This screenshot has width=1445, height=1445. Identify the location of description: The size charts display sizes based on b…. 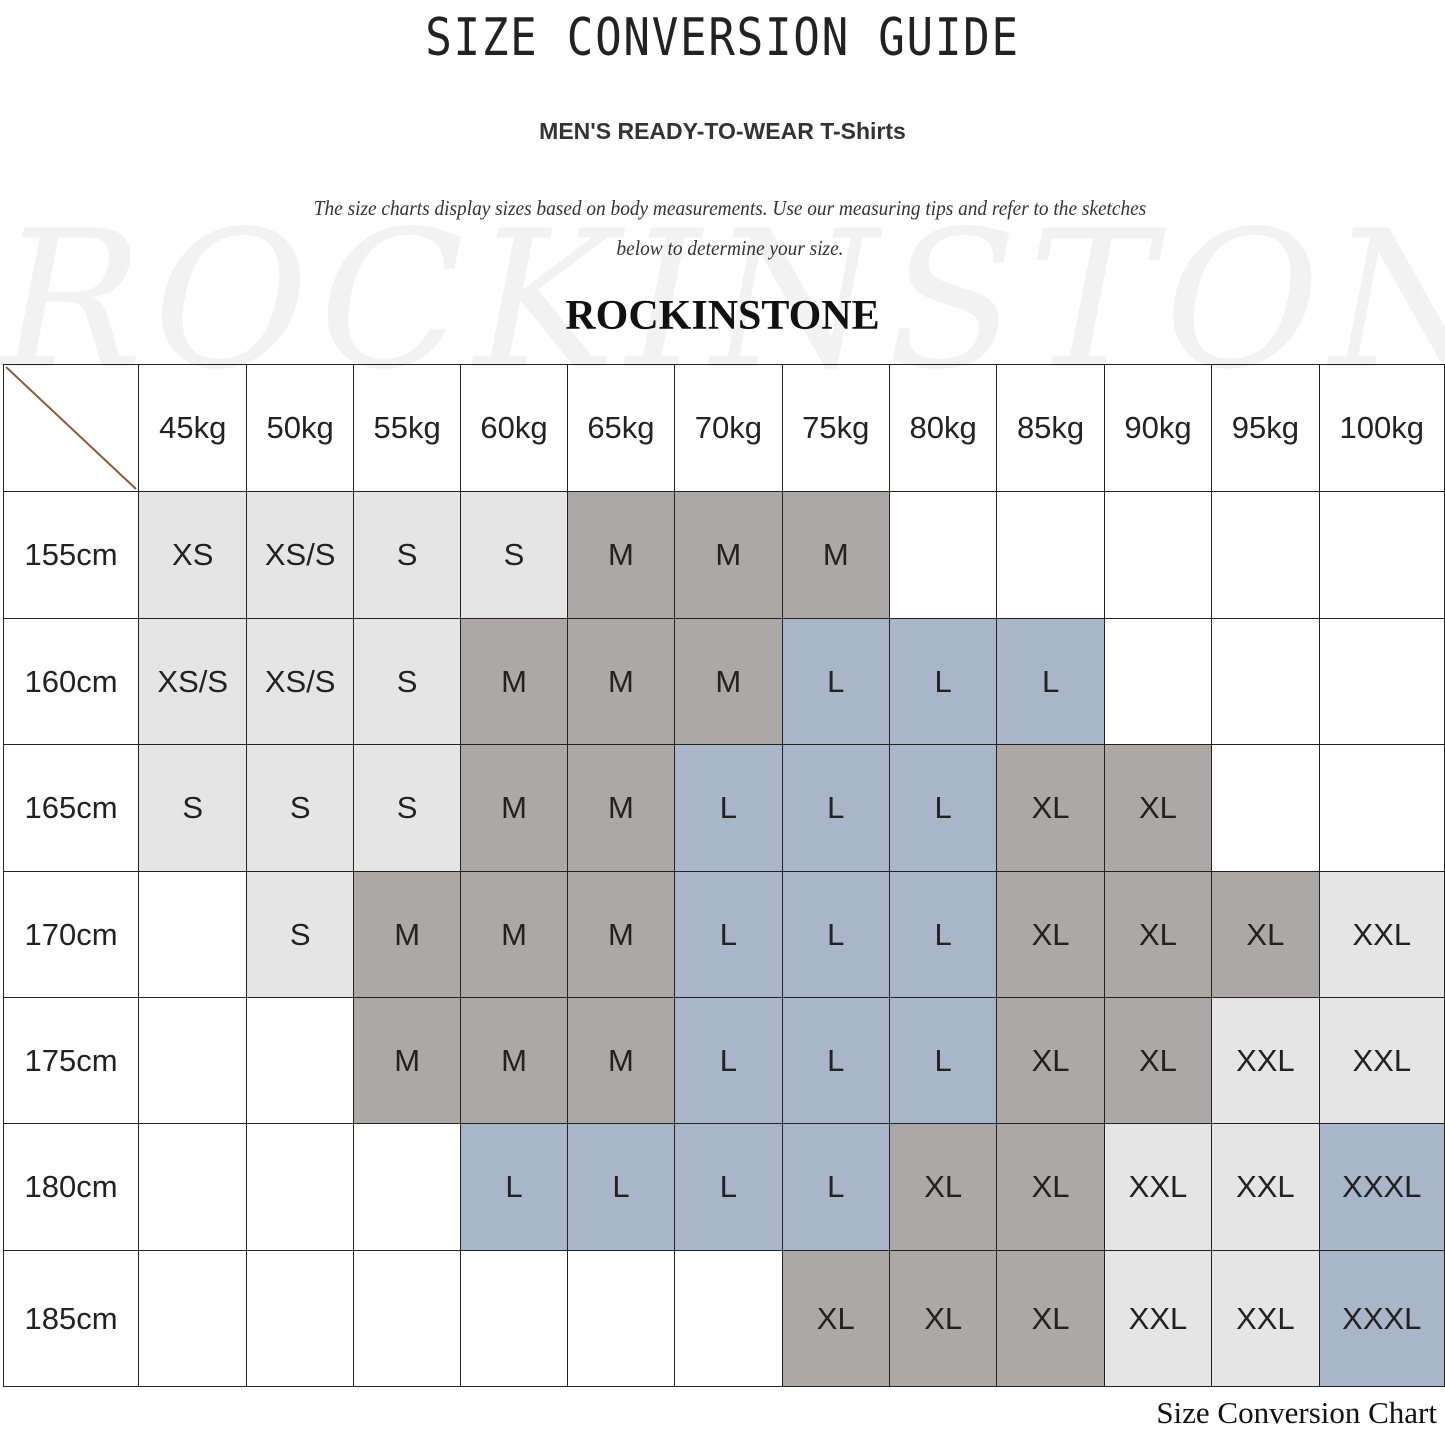
(730, 228).